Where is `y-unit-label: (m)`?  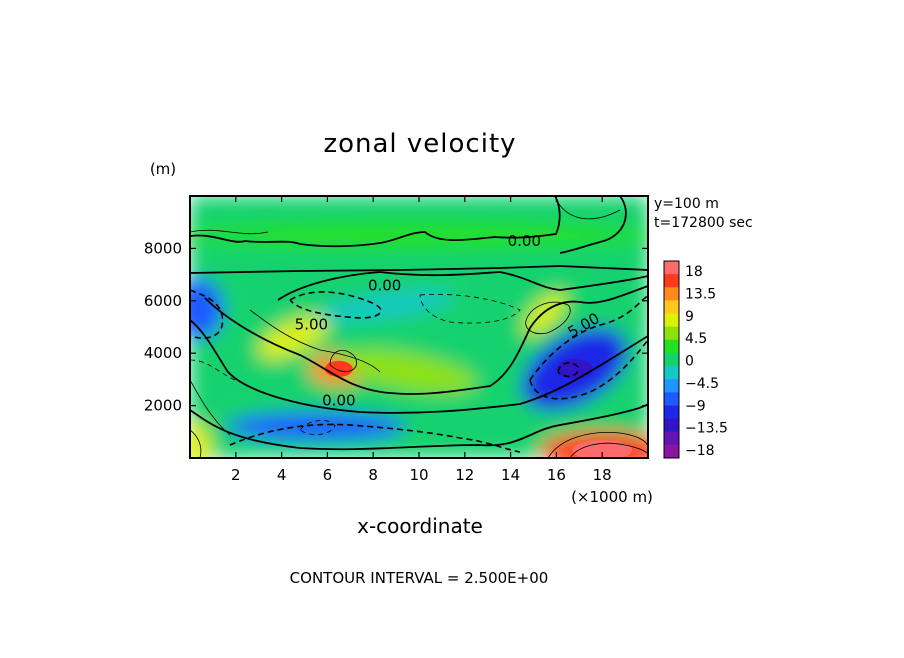 y-unit-label: (m) is located at coordinates (163, 169).